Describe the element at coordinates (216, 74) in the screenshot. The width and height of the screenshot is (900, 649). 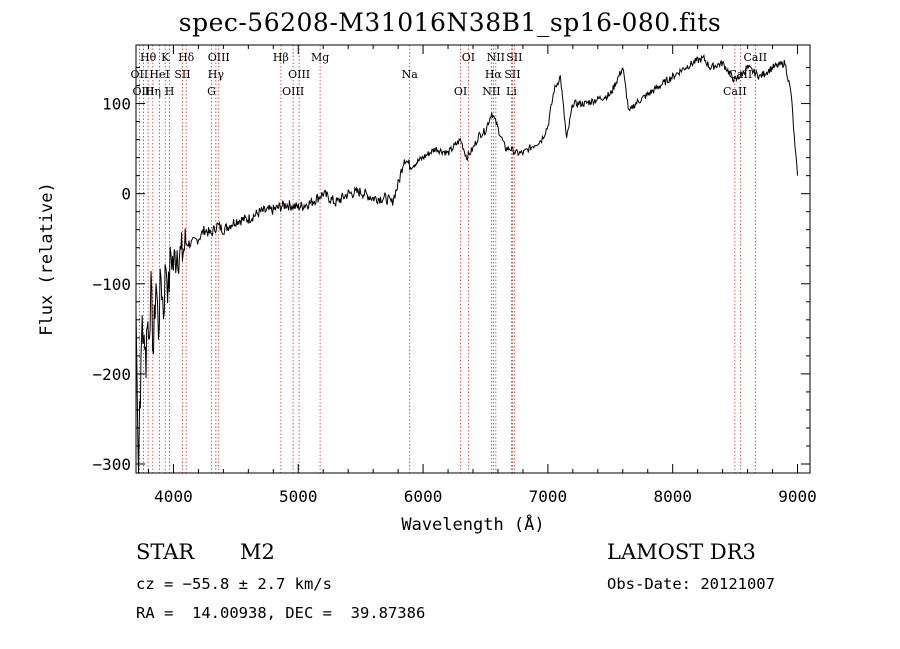
I see `spectral-line-label: Hγ` at that location.